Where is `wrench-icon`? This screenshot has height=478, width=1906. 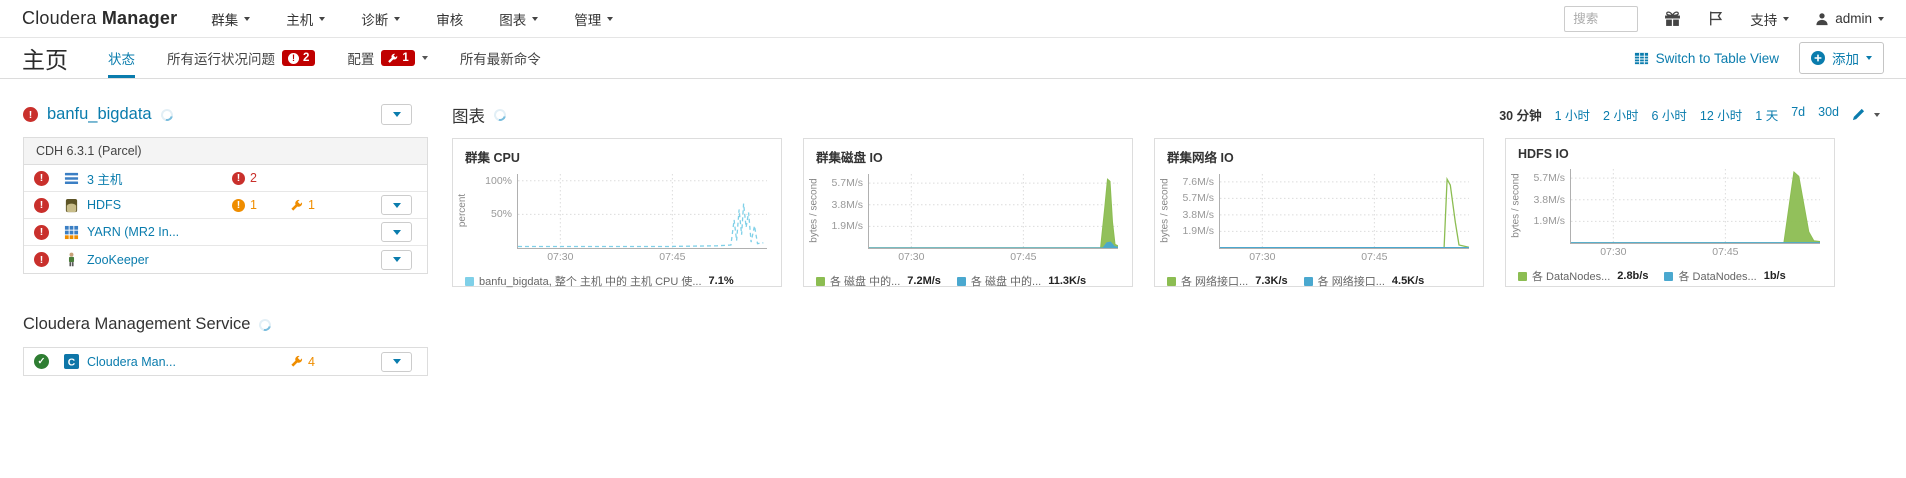 wrench-icon is located at coordinates (297, 205).